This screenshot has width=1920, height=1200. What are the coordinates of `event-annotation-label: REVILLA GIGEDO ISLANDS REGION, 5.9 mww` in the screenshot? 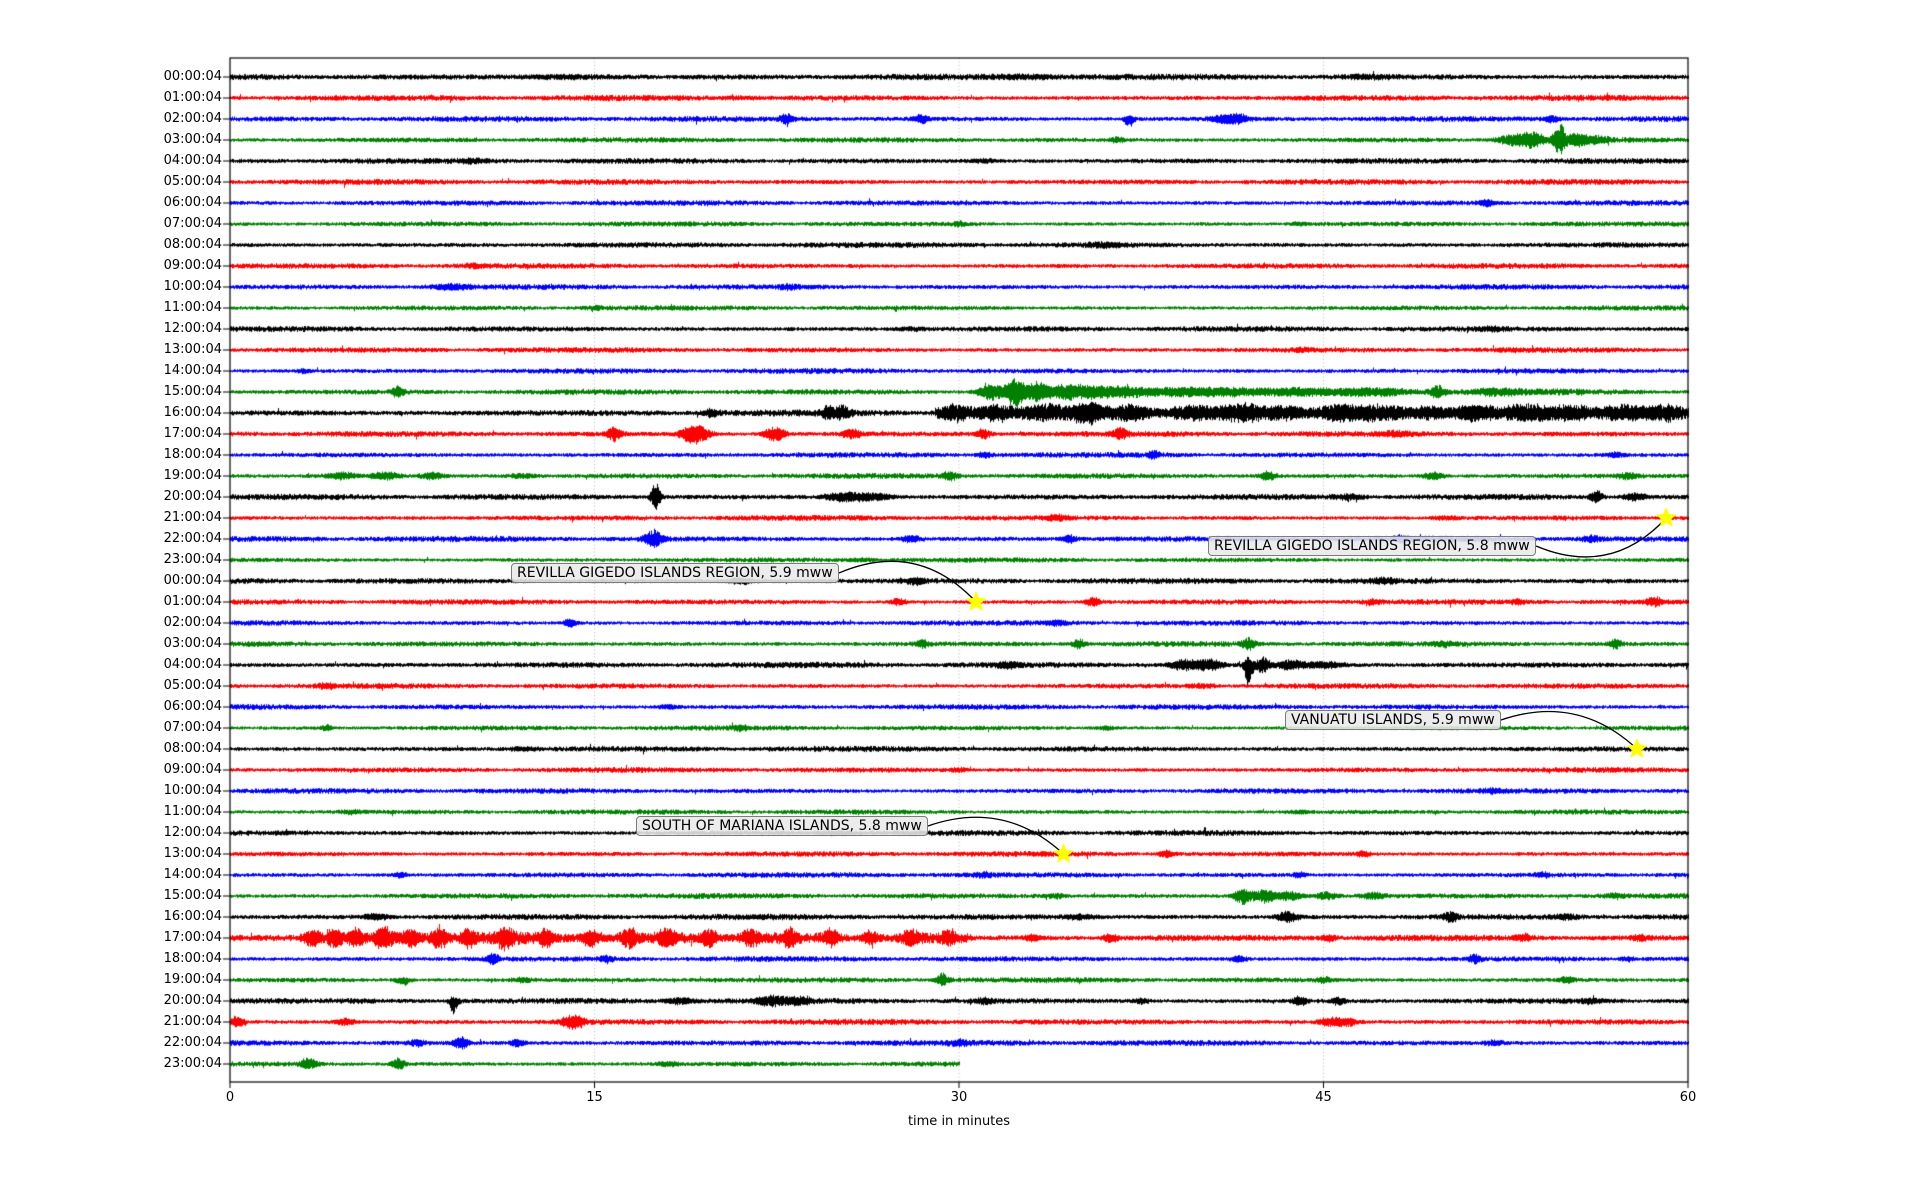 It's located at (675, 573).